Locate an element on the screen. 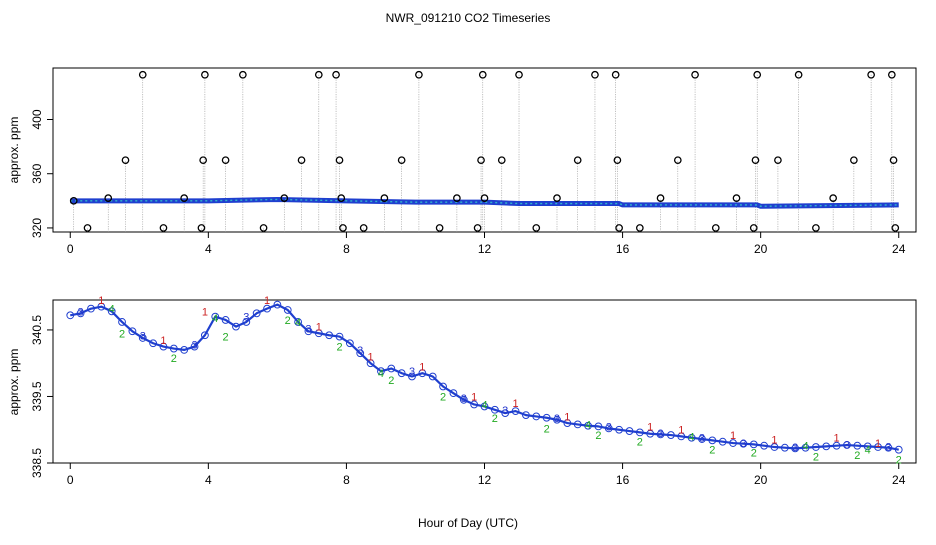 The height and width of the screenshot is (545, 936). y-tick-label: 340.5 is located at coordinates (37, 330).